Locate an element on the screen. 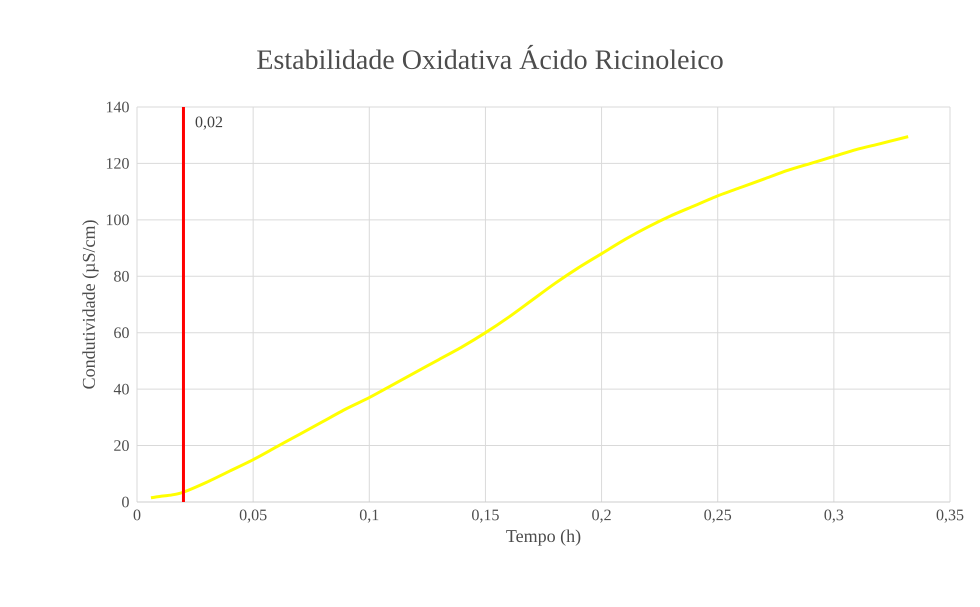  ref-line-label: 0,02 is located at coordinates (209, 123).